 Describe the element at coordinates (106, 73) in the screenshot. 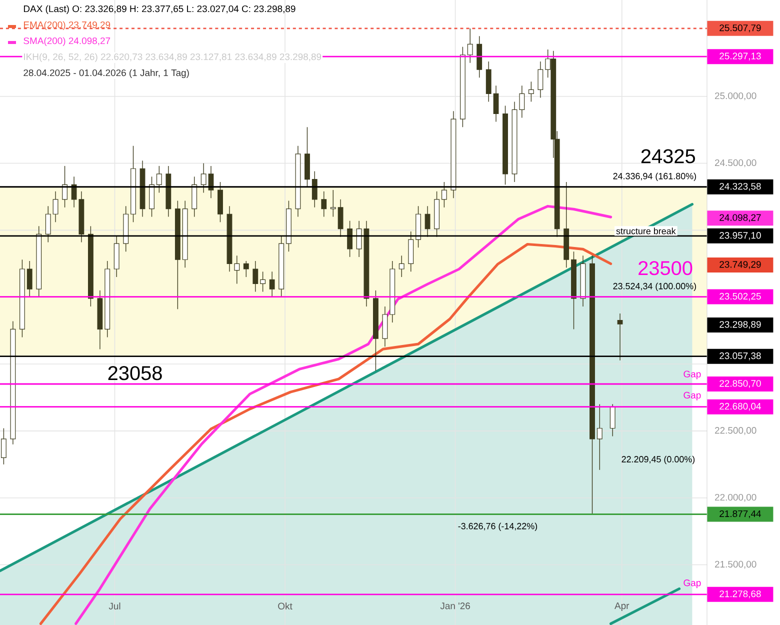

I see `annotation: 28.04.2025 - 01.04.2026 (1 Jahr, 1 Tag)` at that location.